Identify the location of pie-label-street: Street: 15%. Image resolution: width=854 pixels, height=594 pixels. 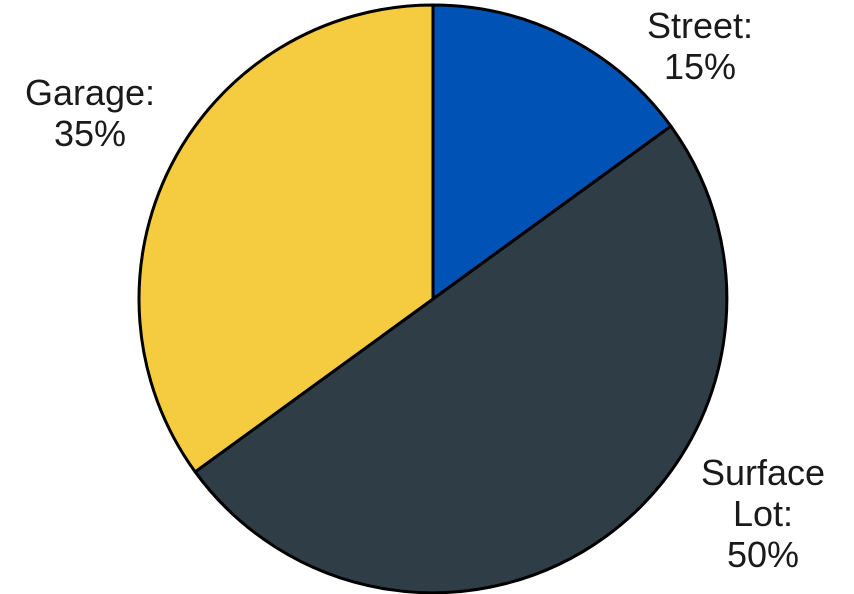
(700, 46).